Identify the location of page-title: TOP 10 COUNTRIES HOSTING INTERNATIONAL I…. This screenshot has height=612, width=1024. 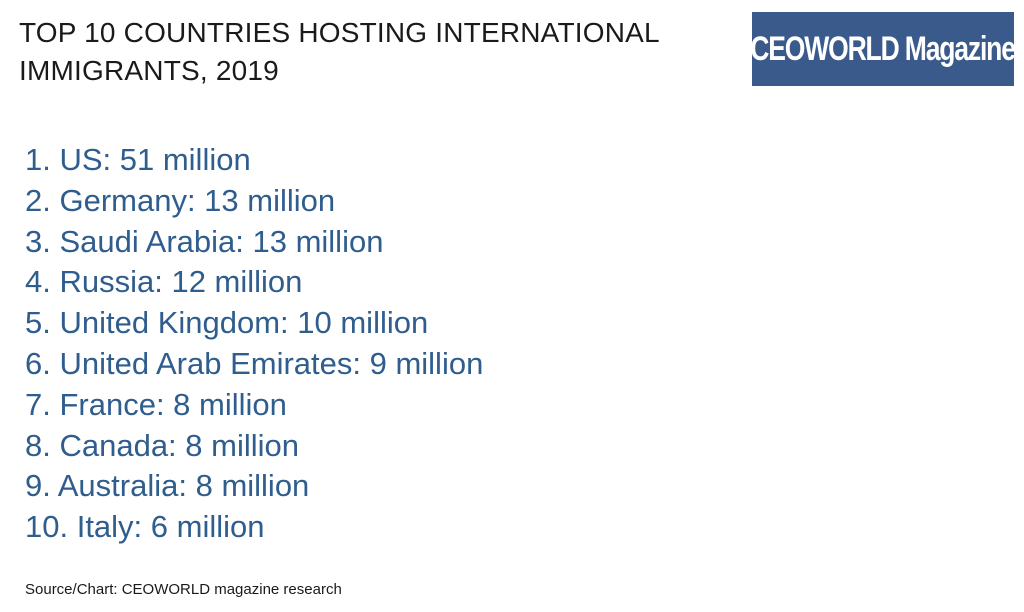
(379, 52).